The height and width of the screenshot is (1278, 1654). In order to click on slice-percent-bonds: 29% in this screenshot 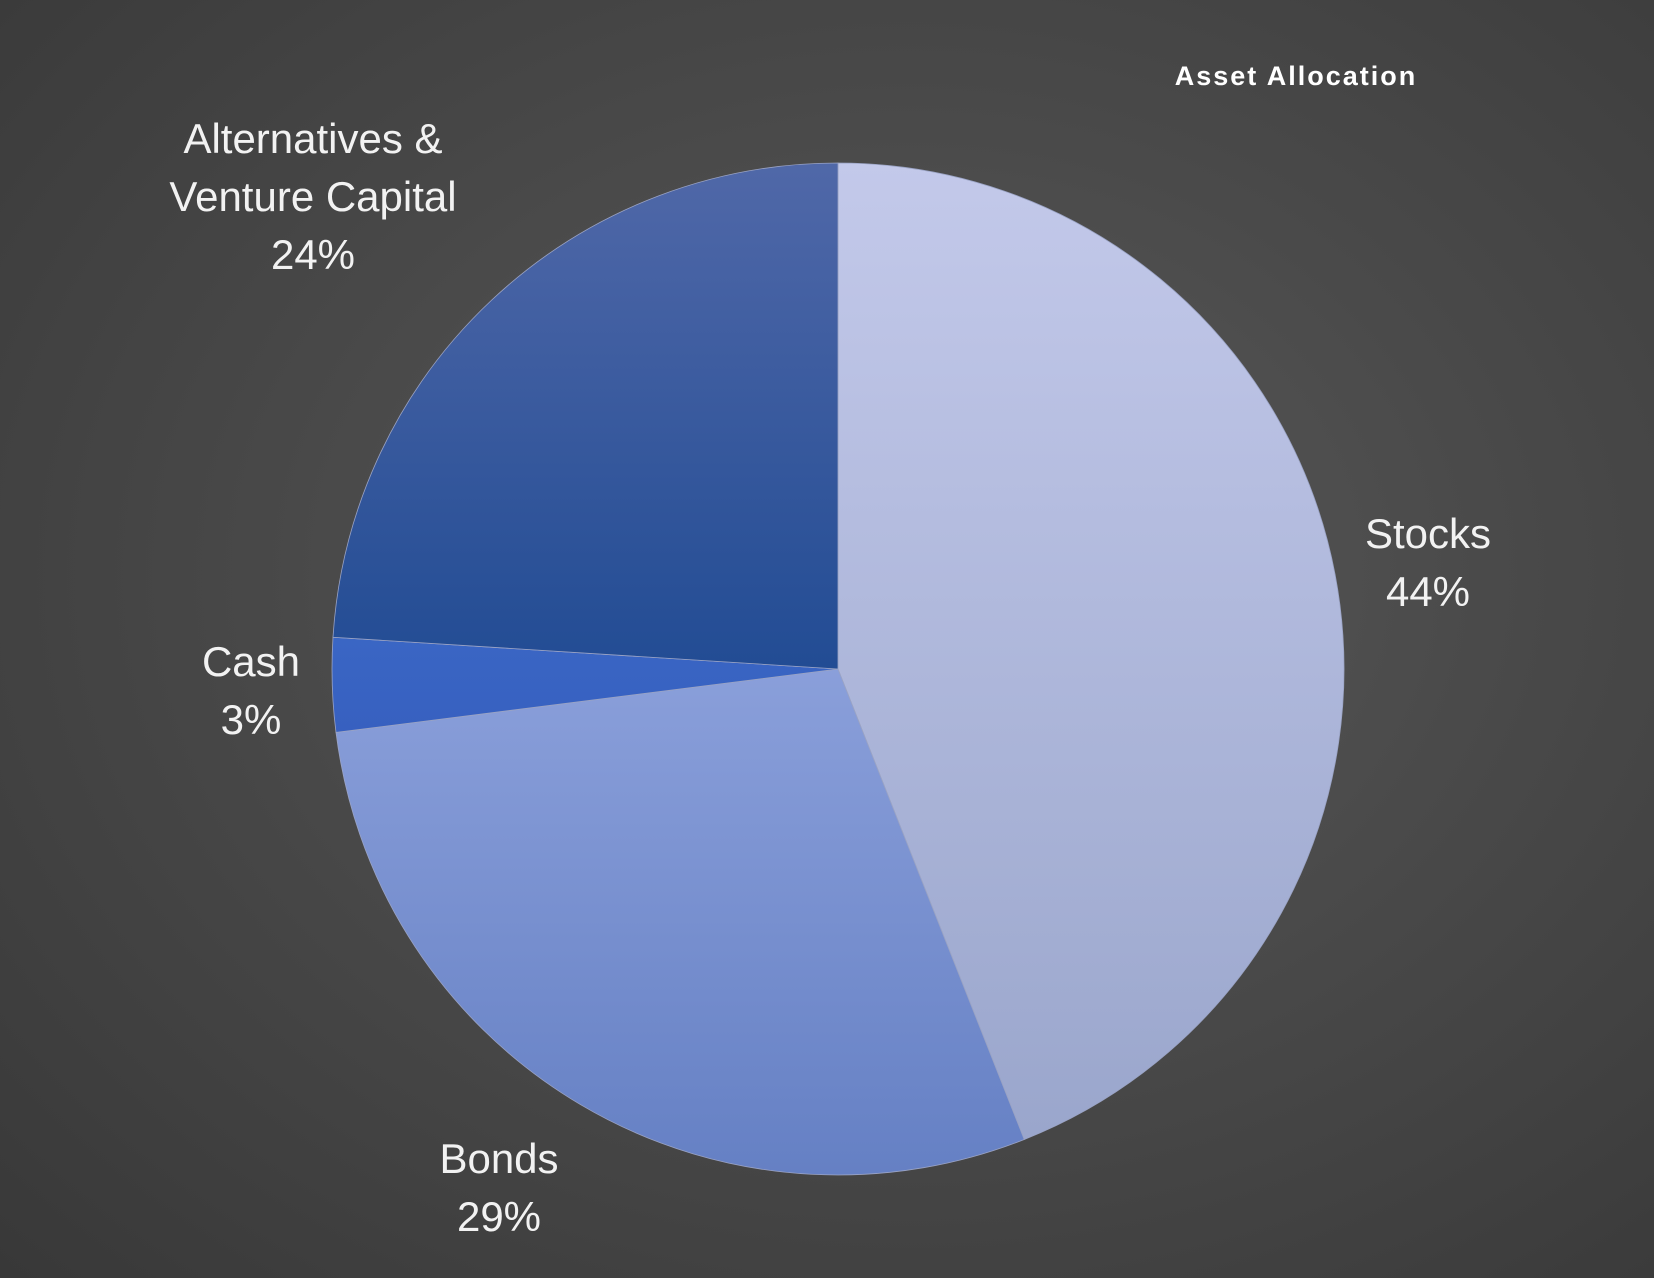, I will do `click(499, 1216)`.